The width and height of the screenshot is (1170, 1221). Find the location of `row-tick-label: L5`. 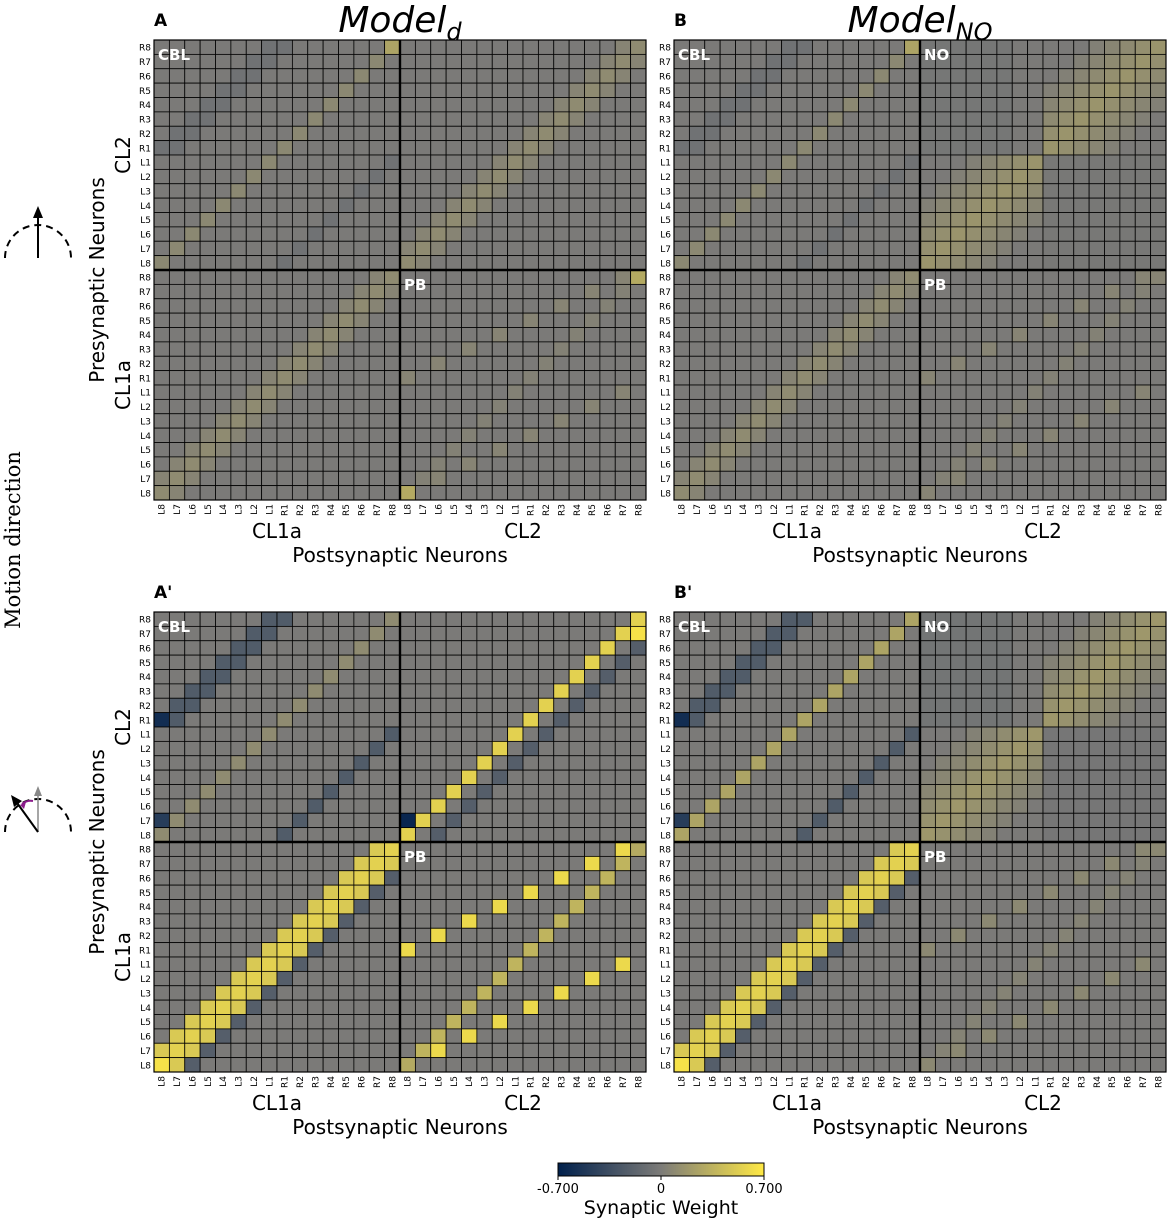

row-tick-label: L5 is located at coordinates (665, 1023).